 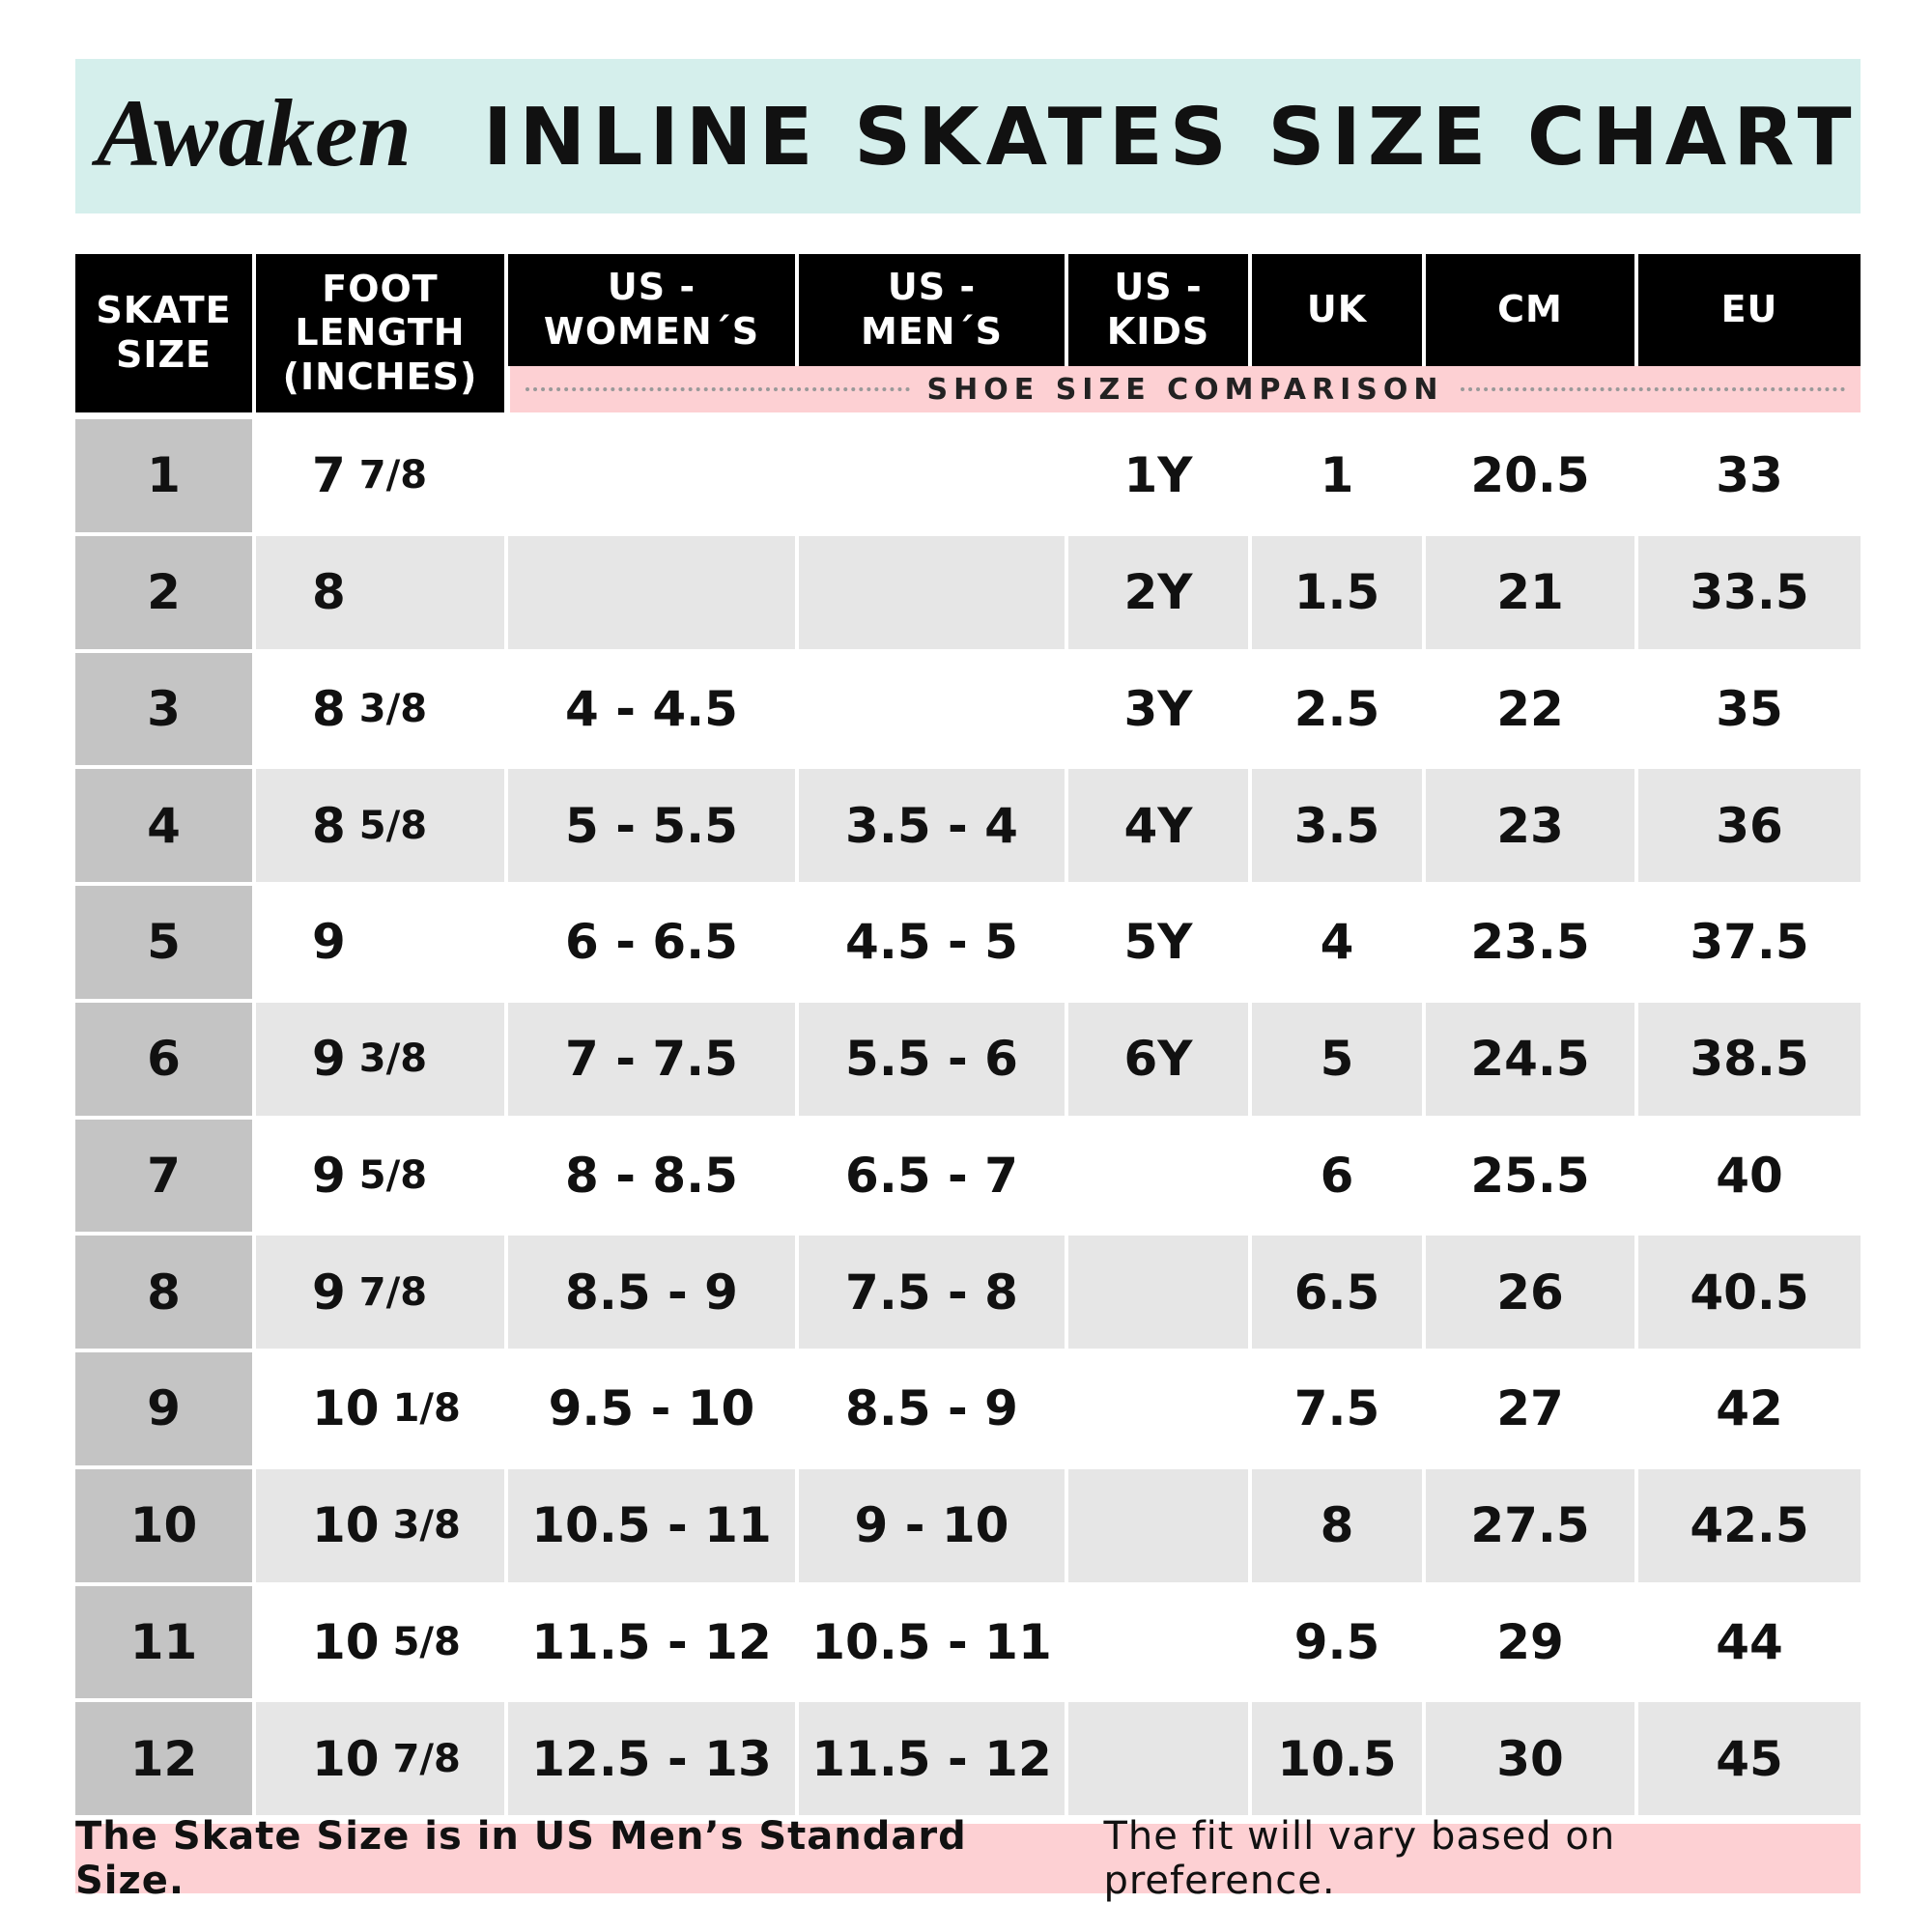 I want to click on cell: 4Y, so click(x=1158, y=825).